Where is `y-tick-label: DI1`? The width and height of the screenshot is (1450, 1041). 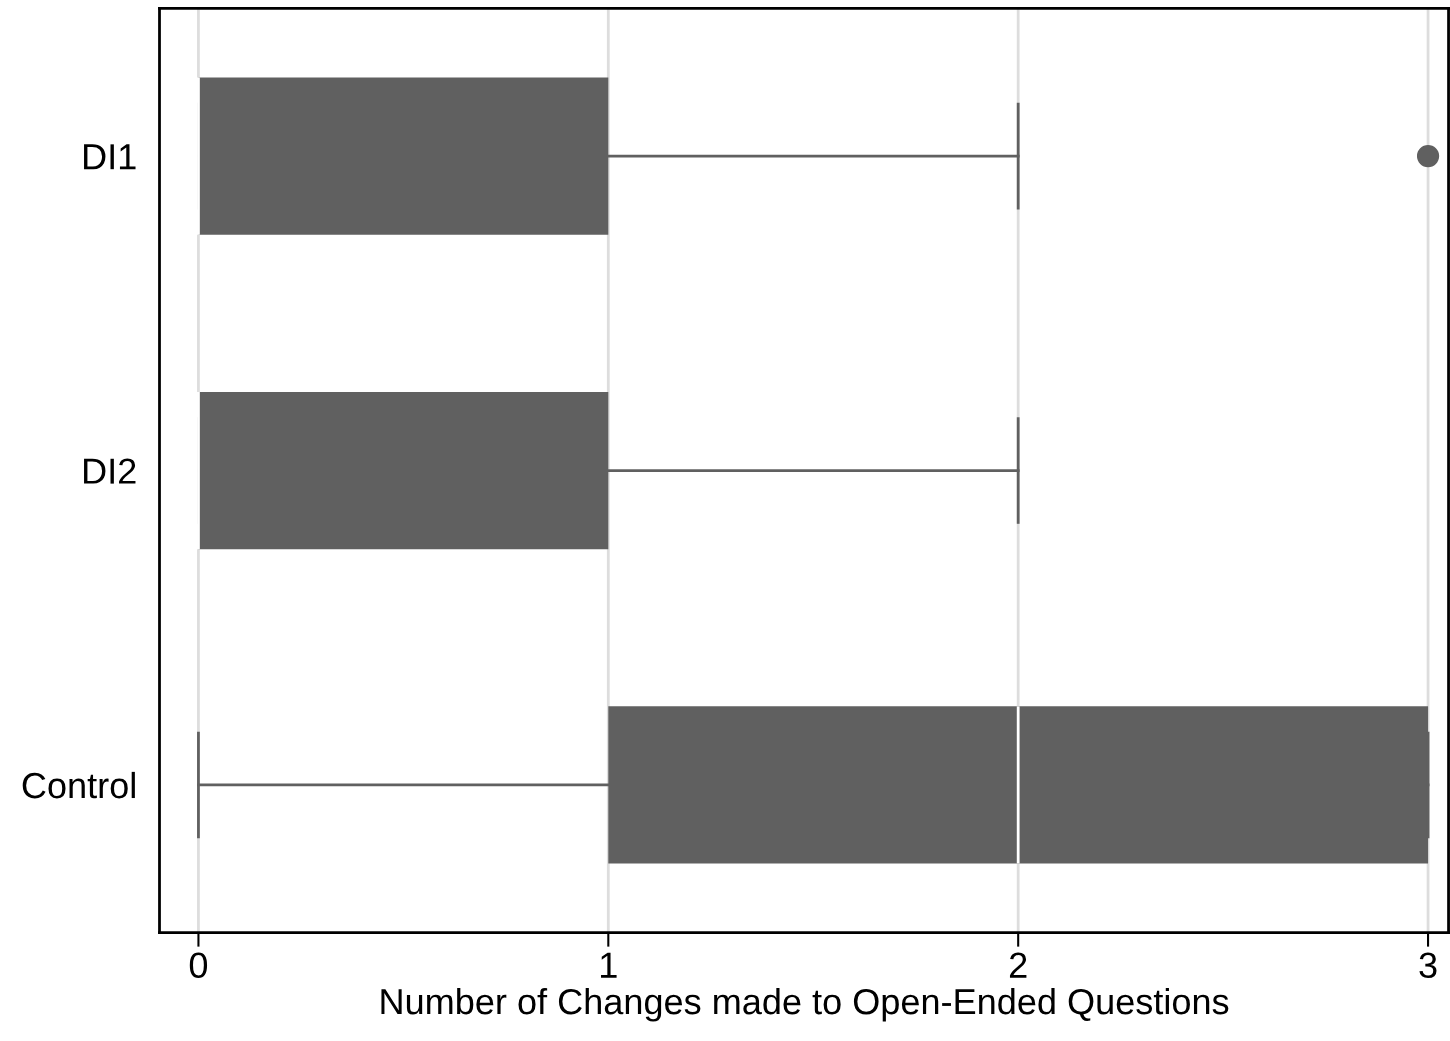
y-tick-label: DI1 is located at coordinates (110, 157).